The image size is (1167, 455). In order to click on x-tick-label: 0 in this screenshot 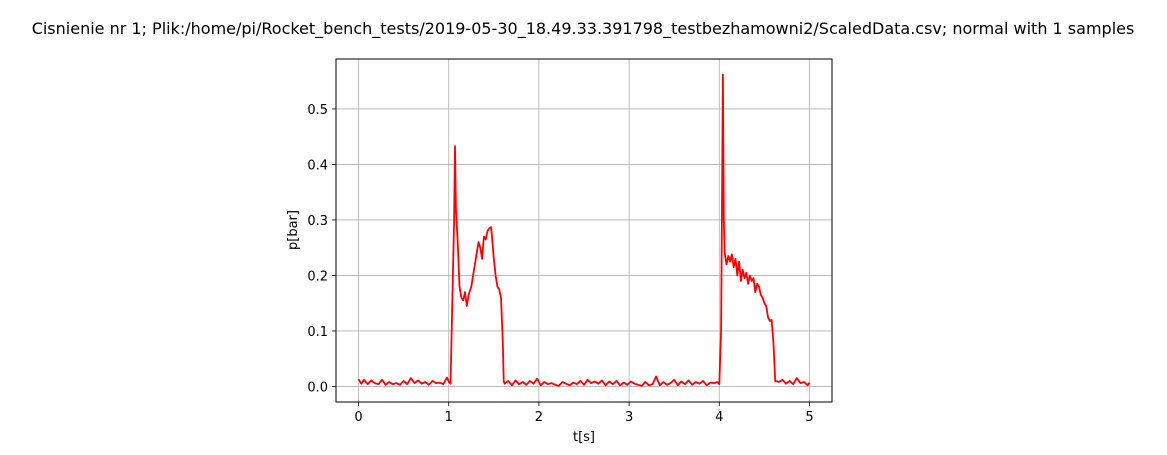, I will do `click(358, 417)`.